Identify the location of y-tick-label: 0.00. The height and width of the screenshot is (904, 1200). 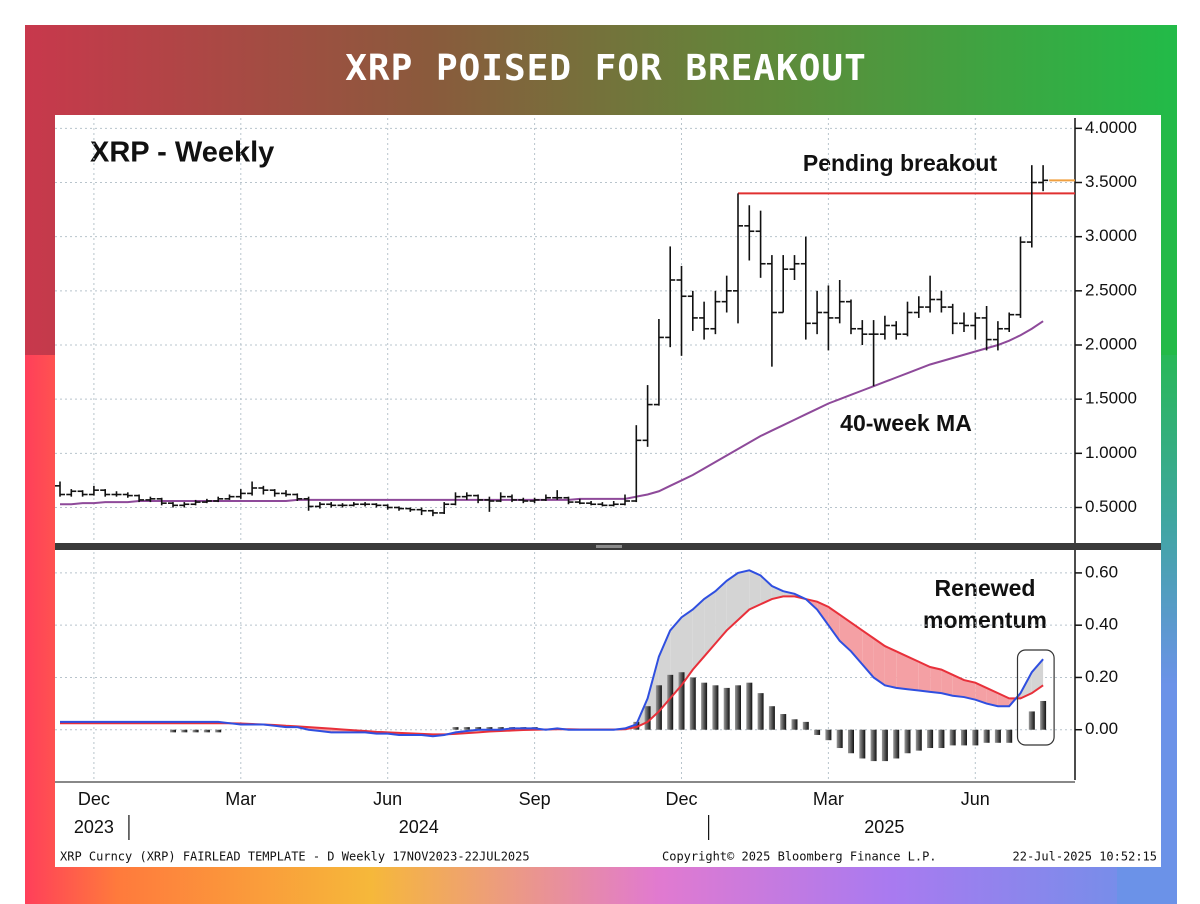
(1101, 728).